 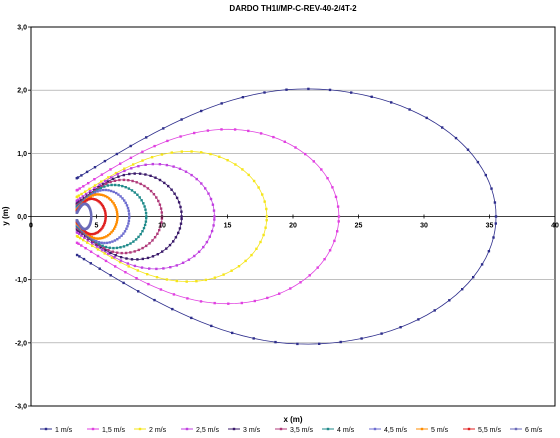 I want to click on legend-item: 4,5 m/s, so click(x=388, y=430).